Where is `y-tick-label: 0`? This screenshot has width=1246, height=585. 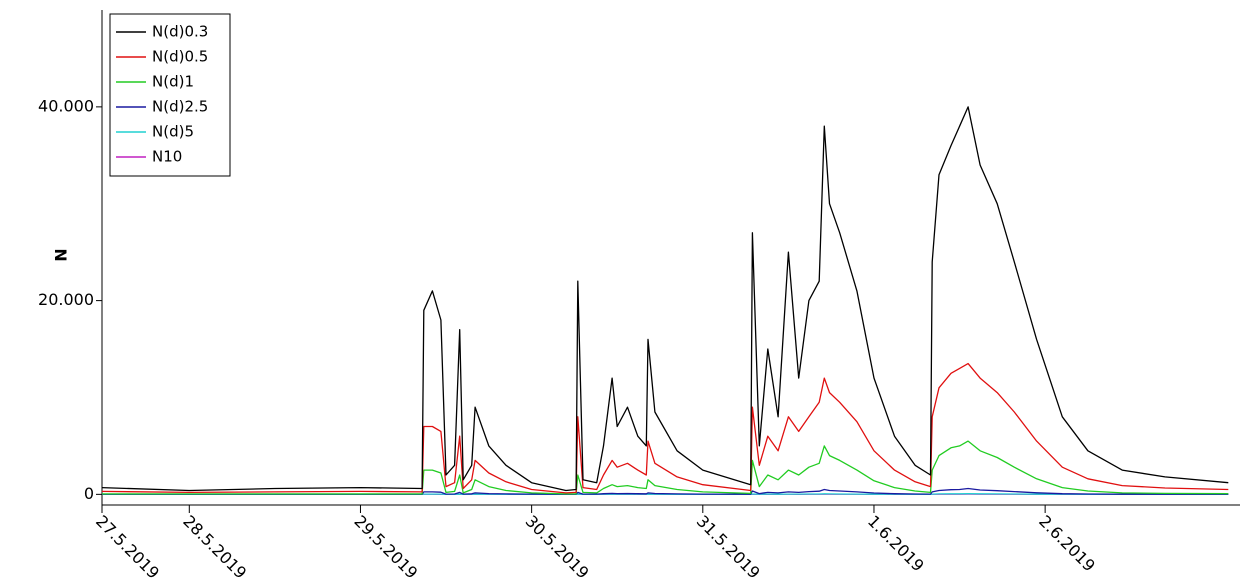
y-tick-label: 0 is located at coordinates (89, 493).